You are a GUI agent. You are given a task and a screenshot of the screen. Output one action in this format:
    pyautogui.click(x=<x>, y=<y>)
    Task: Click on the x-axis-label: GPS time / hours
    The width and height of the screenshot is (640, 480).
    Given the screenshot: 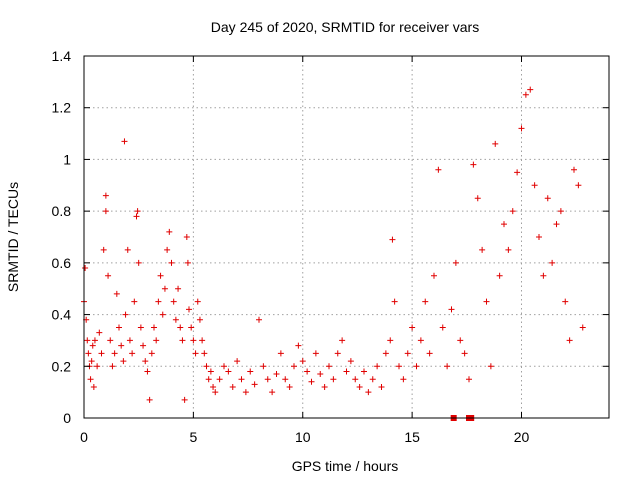 What is the action you would take?
    pyautogui.click(x=345, y=466)
    